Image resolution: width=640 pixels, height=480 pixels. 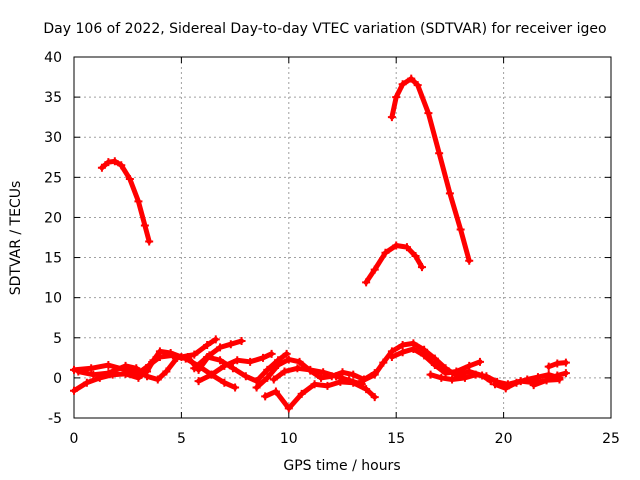 I want to click on x-tick-label: 0, so click(x=74, y=439).